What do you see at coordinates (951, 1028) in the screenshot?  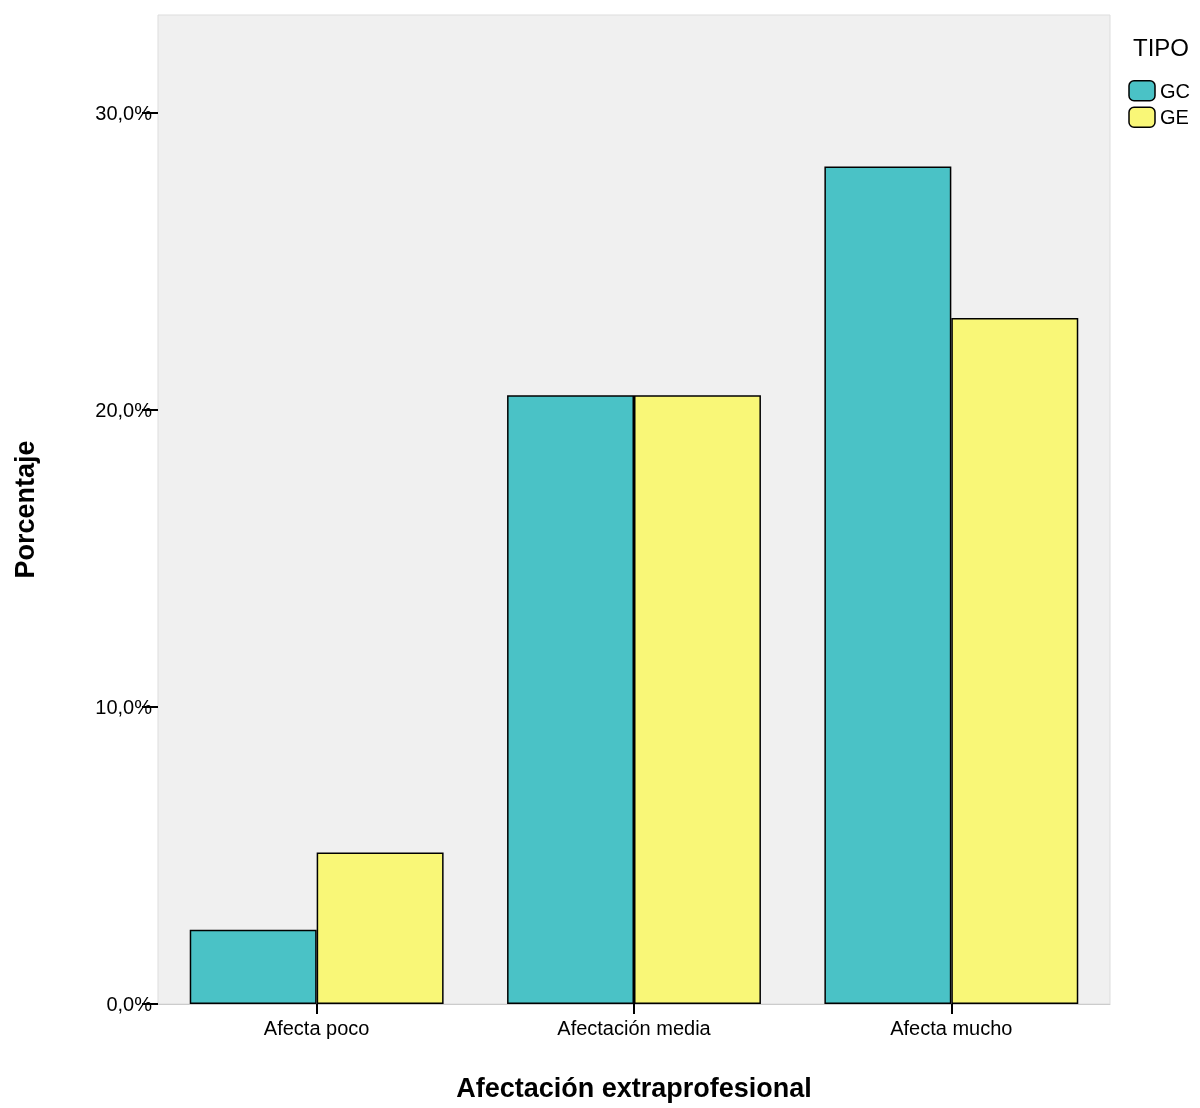 I see `x-tick-label: Afecta mucho` at bounding box center [951, 1028].